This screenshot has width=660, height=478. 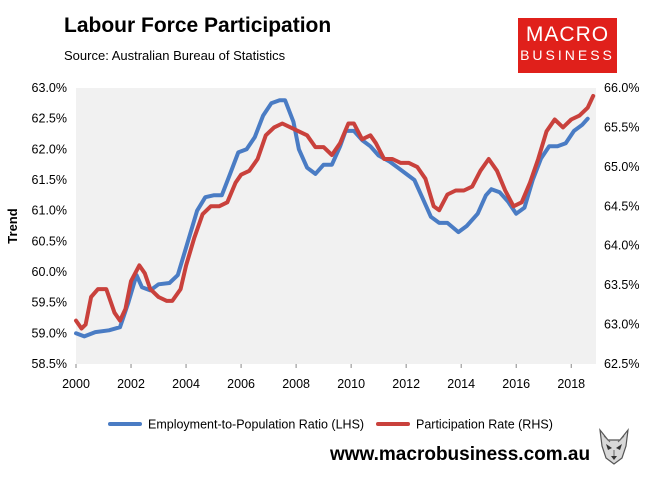 What do you see at coordinates (76, 384) in the screenshot?
I see `x-tick-label: 2000` at bounding box center [76, 384].